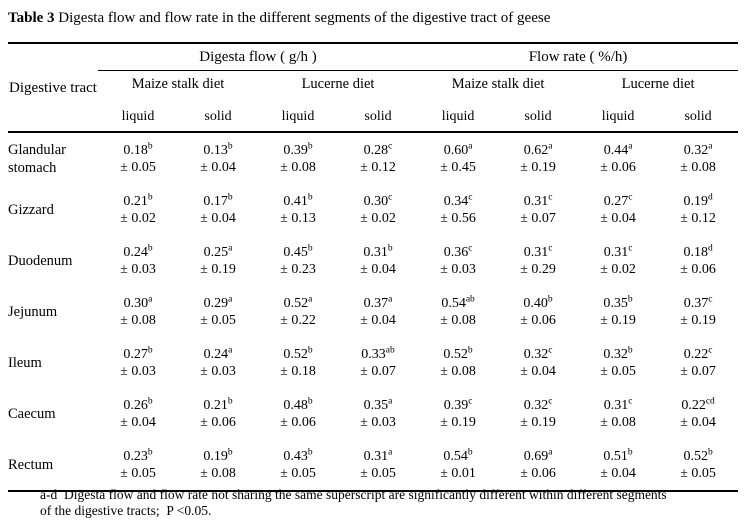  I want to click on significance-superscript: c, so click(630, 247).